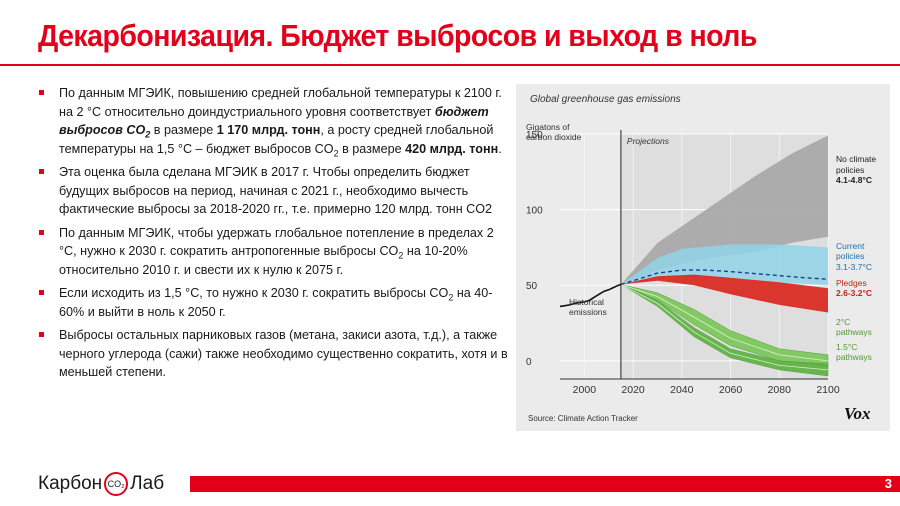 The image size is (900, 506). I want to click on bullet-text-run: 1 170 млрд. тонн, so click(268, 130).